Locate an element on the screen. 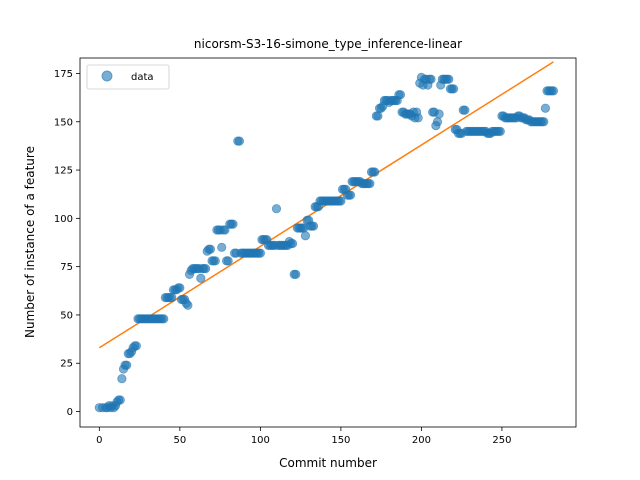 The width and height of the screenshot is (640, 480). x-axis-title: Commit number is located at coordinates (328, 463).